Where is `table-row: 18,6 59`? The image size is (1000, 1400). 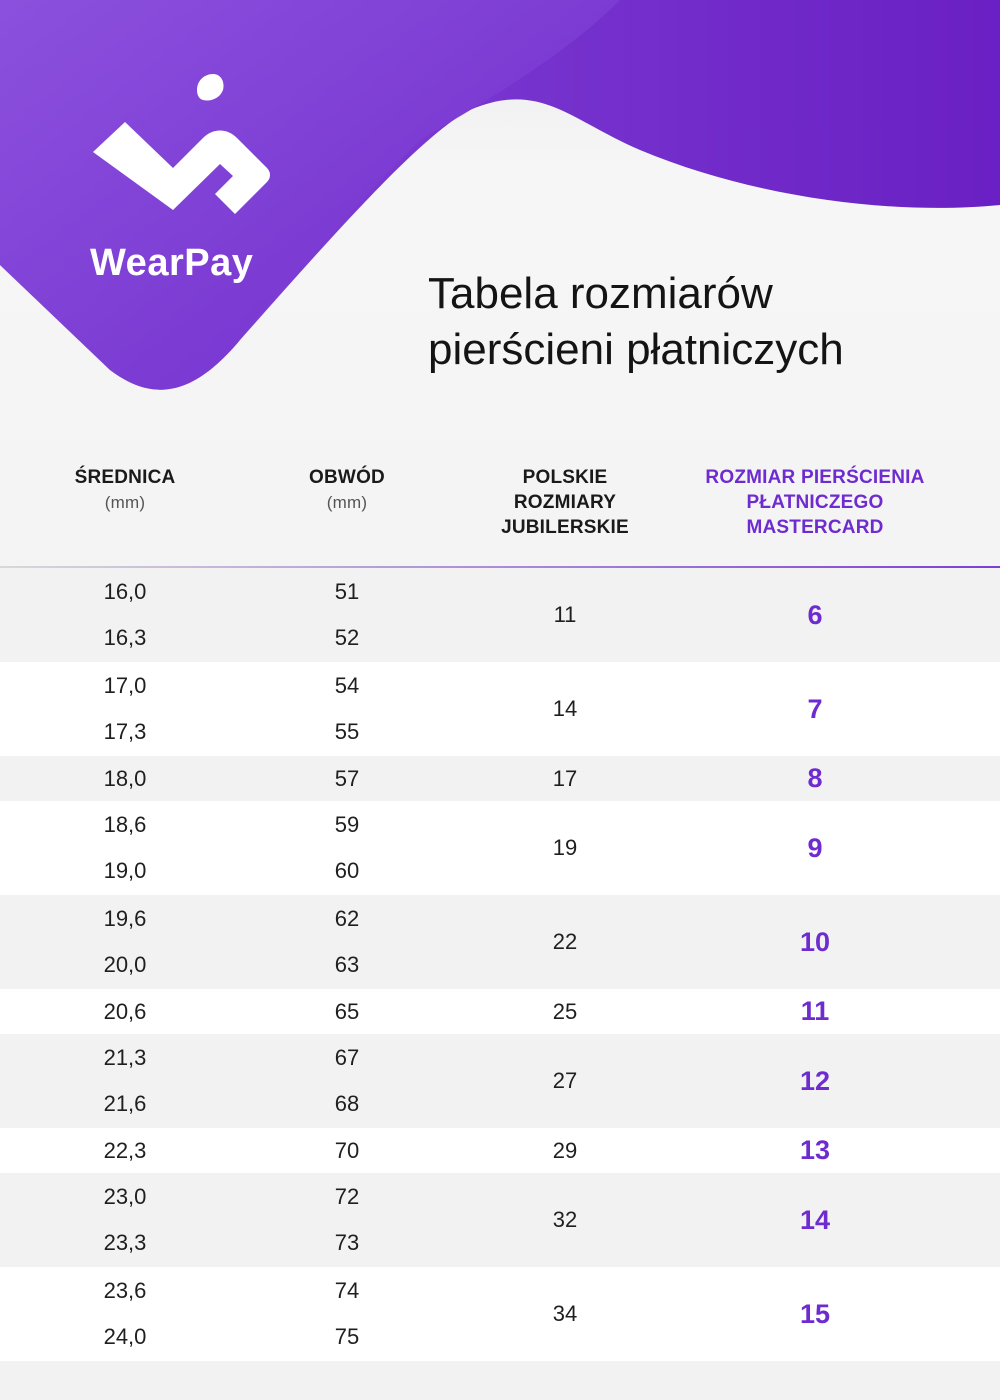 table-row: 18,6 59 is located at coordinates (500, 825).